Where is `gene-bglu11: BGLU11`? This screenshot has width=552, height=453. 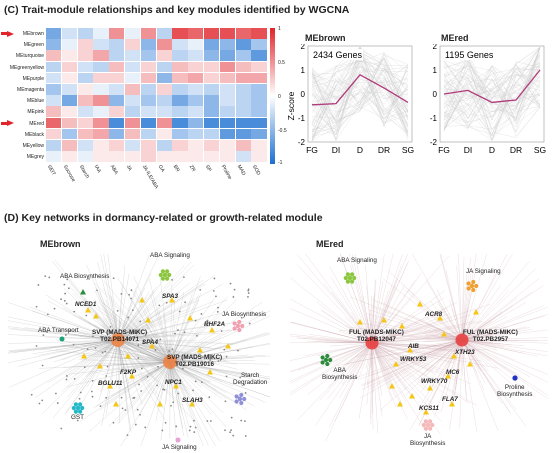
gene-bglu11: BGLU11 is located at coordinates (110, 383).